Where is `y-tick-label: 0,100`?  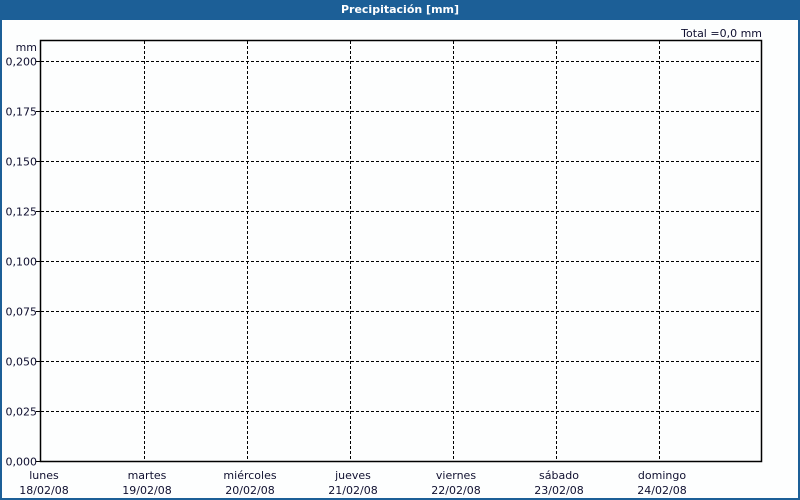
y-tick-label: 0,100 is located at coordinates (22, 262).